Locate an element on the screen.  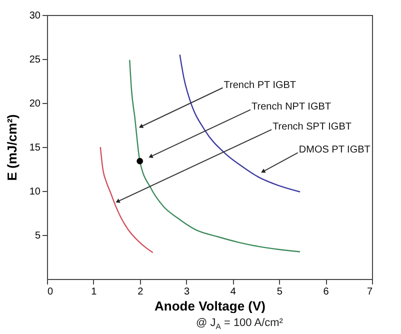
x-tick-label: 3 is located at coordinates (187, 292).